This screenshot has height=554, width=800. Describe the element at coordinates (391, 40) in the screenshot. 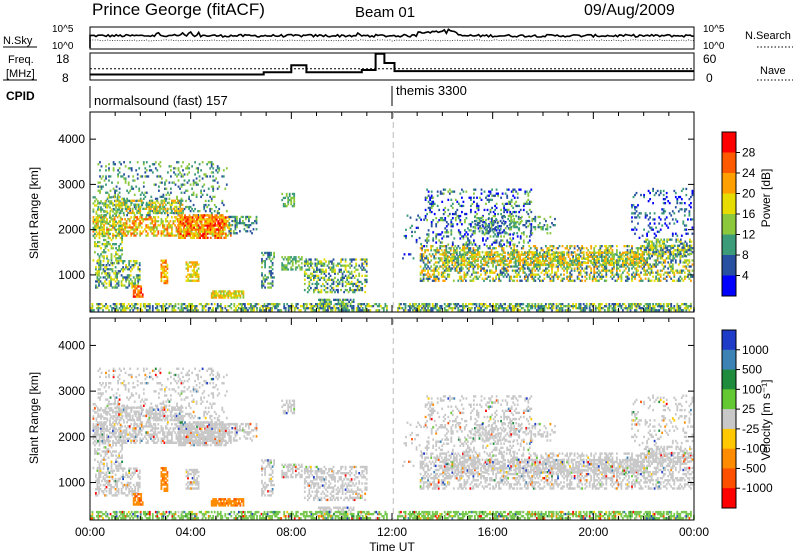

I see `noise-search-line` at that location.